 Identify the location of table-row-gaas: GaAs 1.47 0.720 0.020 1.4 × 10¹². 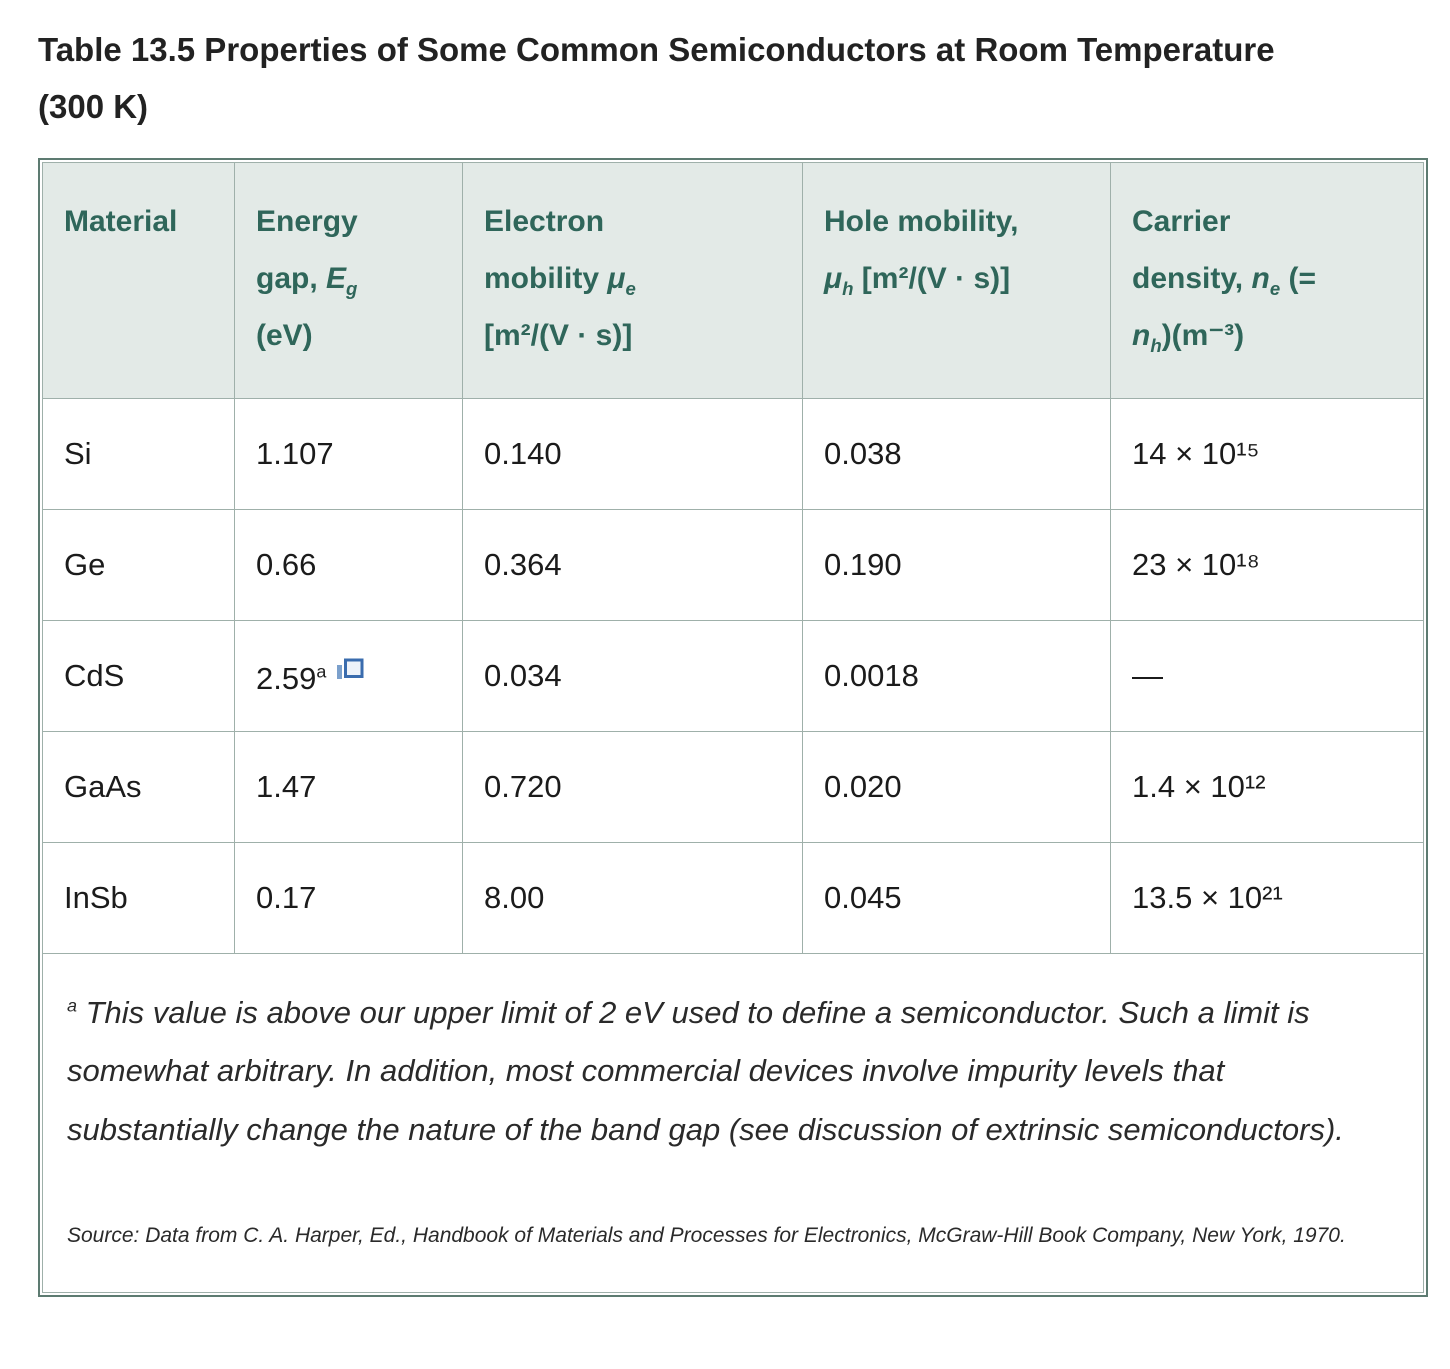
(733, 786).